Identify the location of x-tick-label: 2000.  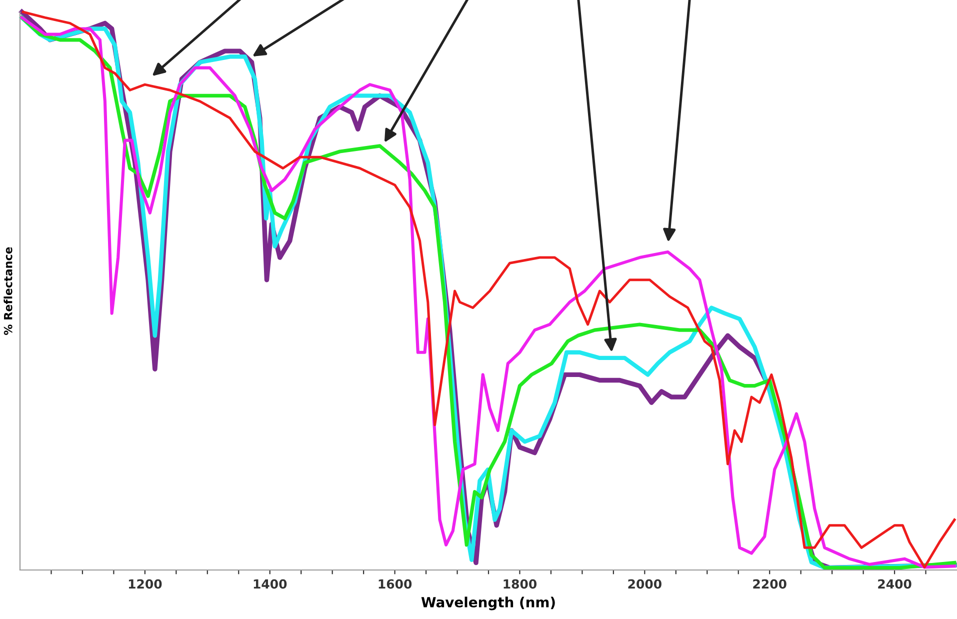
(645, 584).